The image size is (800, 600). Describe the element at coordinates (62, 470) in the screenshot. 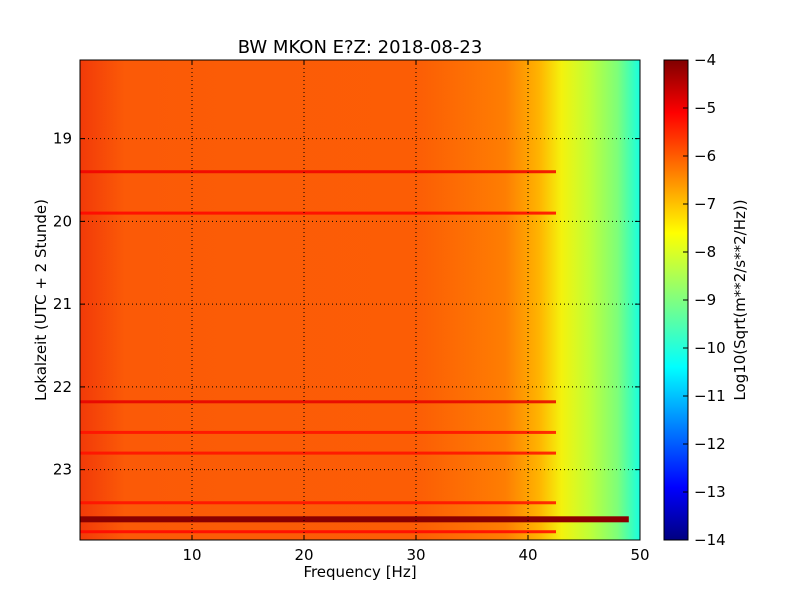

I see `y-tick-label: 23` at that location.